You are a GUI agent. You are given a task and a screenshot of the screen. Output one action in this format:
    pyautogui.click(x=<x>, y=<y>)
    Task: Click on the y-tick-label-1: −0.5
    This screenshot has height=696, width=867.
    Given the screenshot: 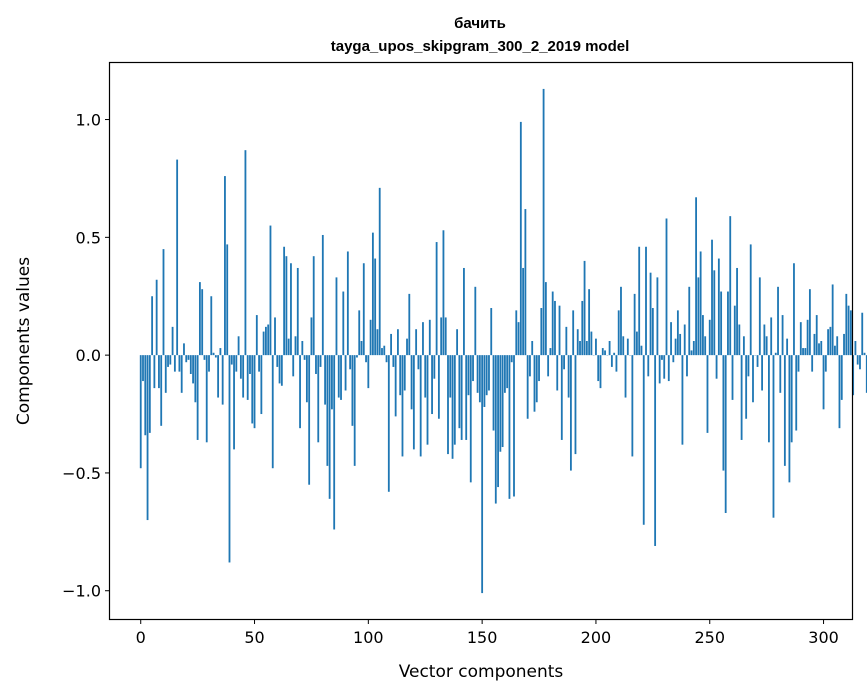 What is the action you would take?
    pyautogui.click(x=81, y=473)
    